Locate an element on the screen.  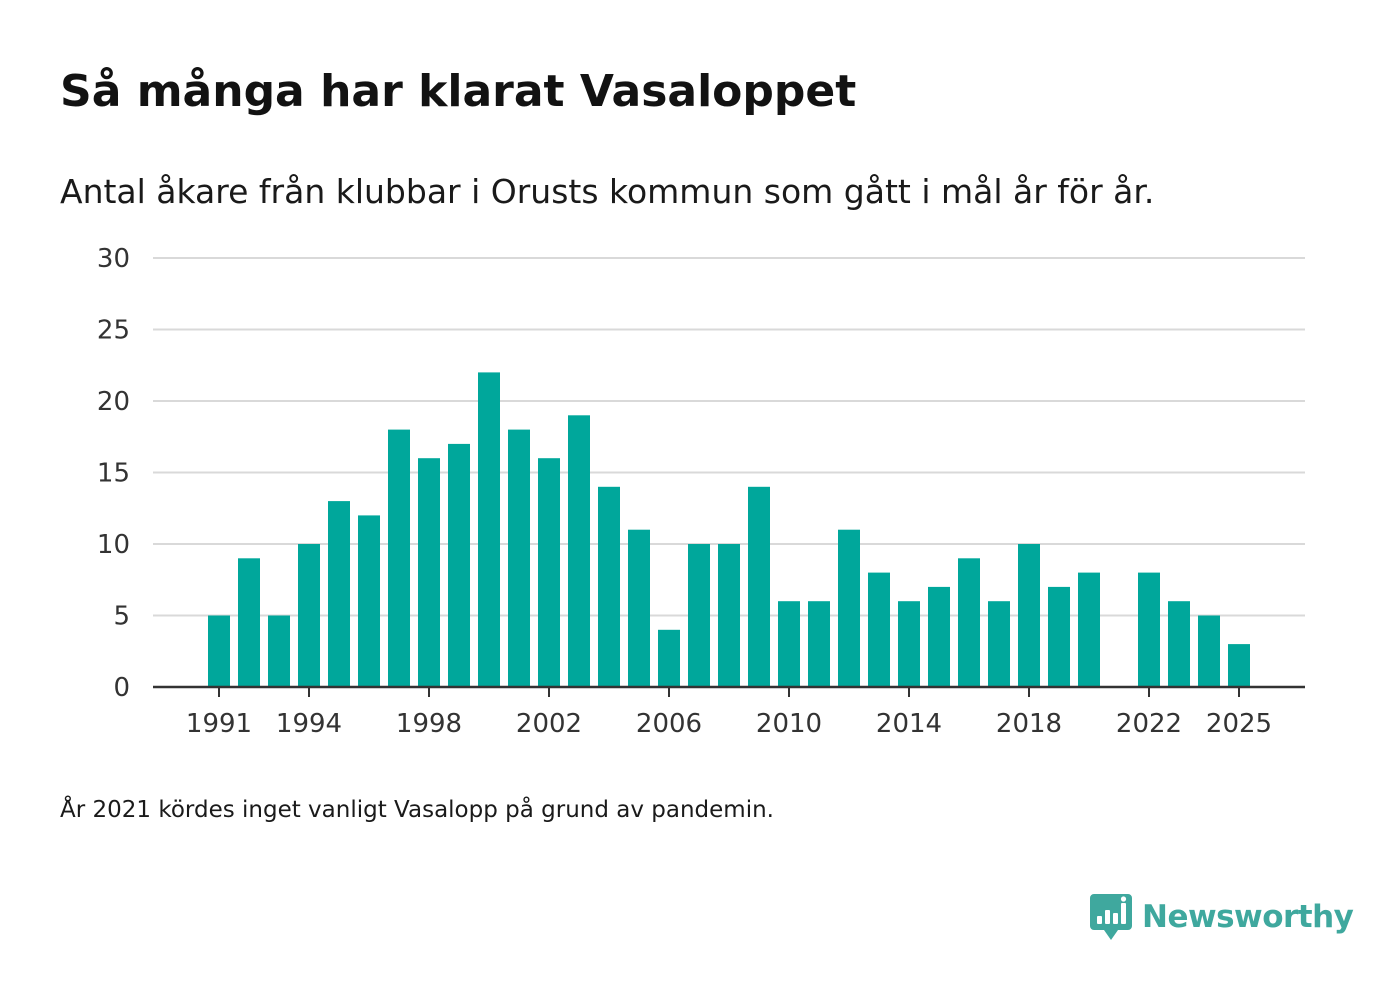
brand-name: Newsworthy is located at coordinates (1248, 917).